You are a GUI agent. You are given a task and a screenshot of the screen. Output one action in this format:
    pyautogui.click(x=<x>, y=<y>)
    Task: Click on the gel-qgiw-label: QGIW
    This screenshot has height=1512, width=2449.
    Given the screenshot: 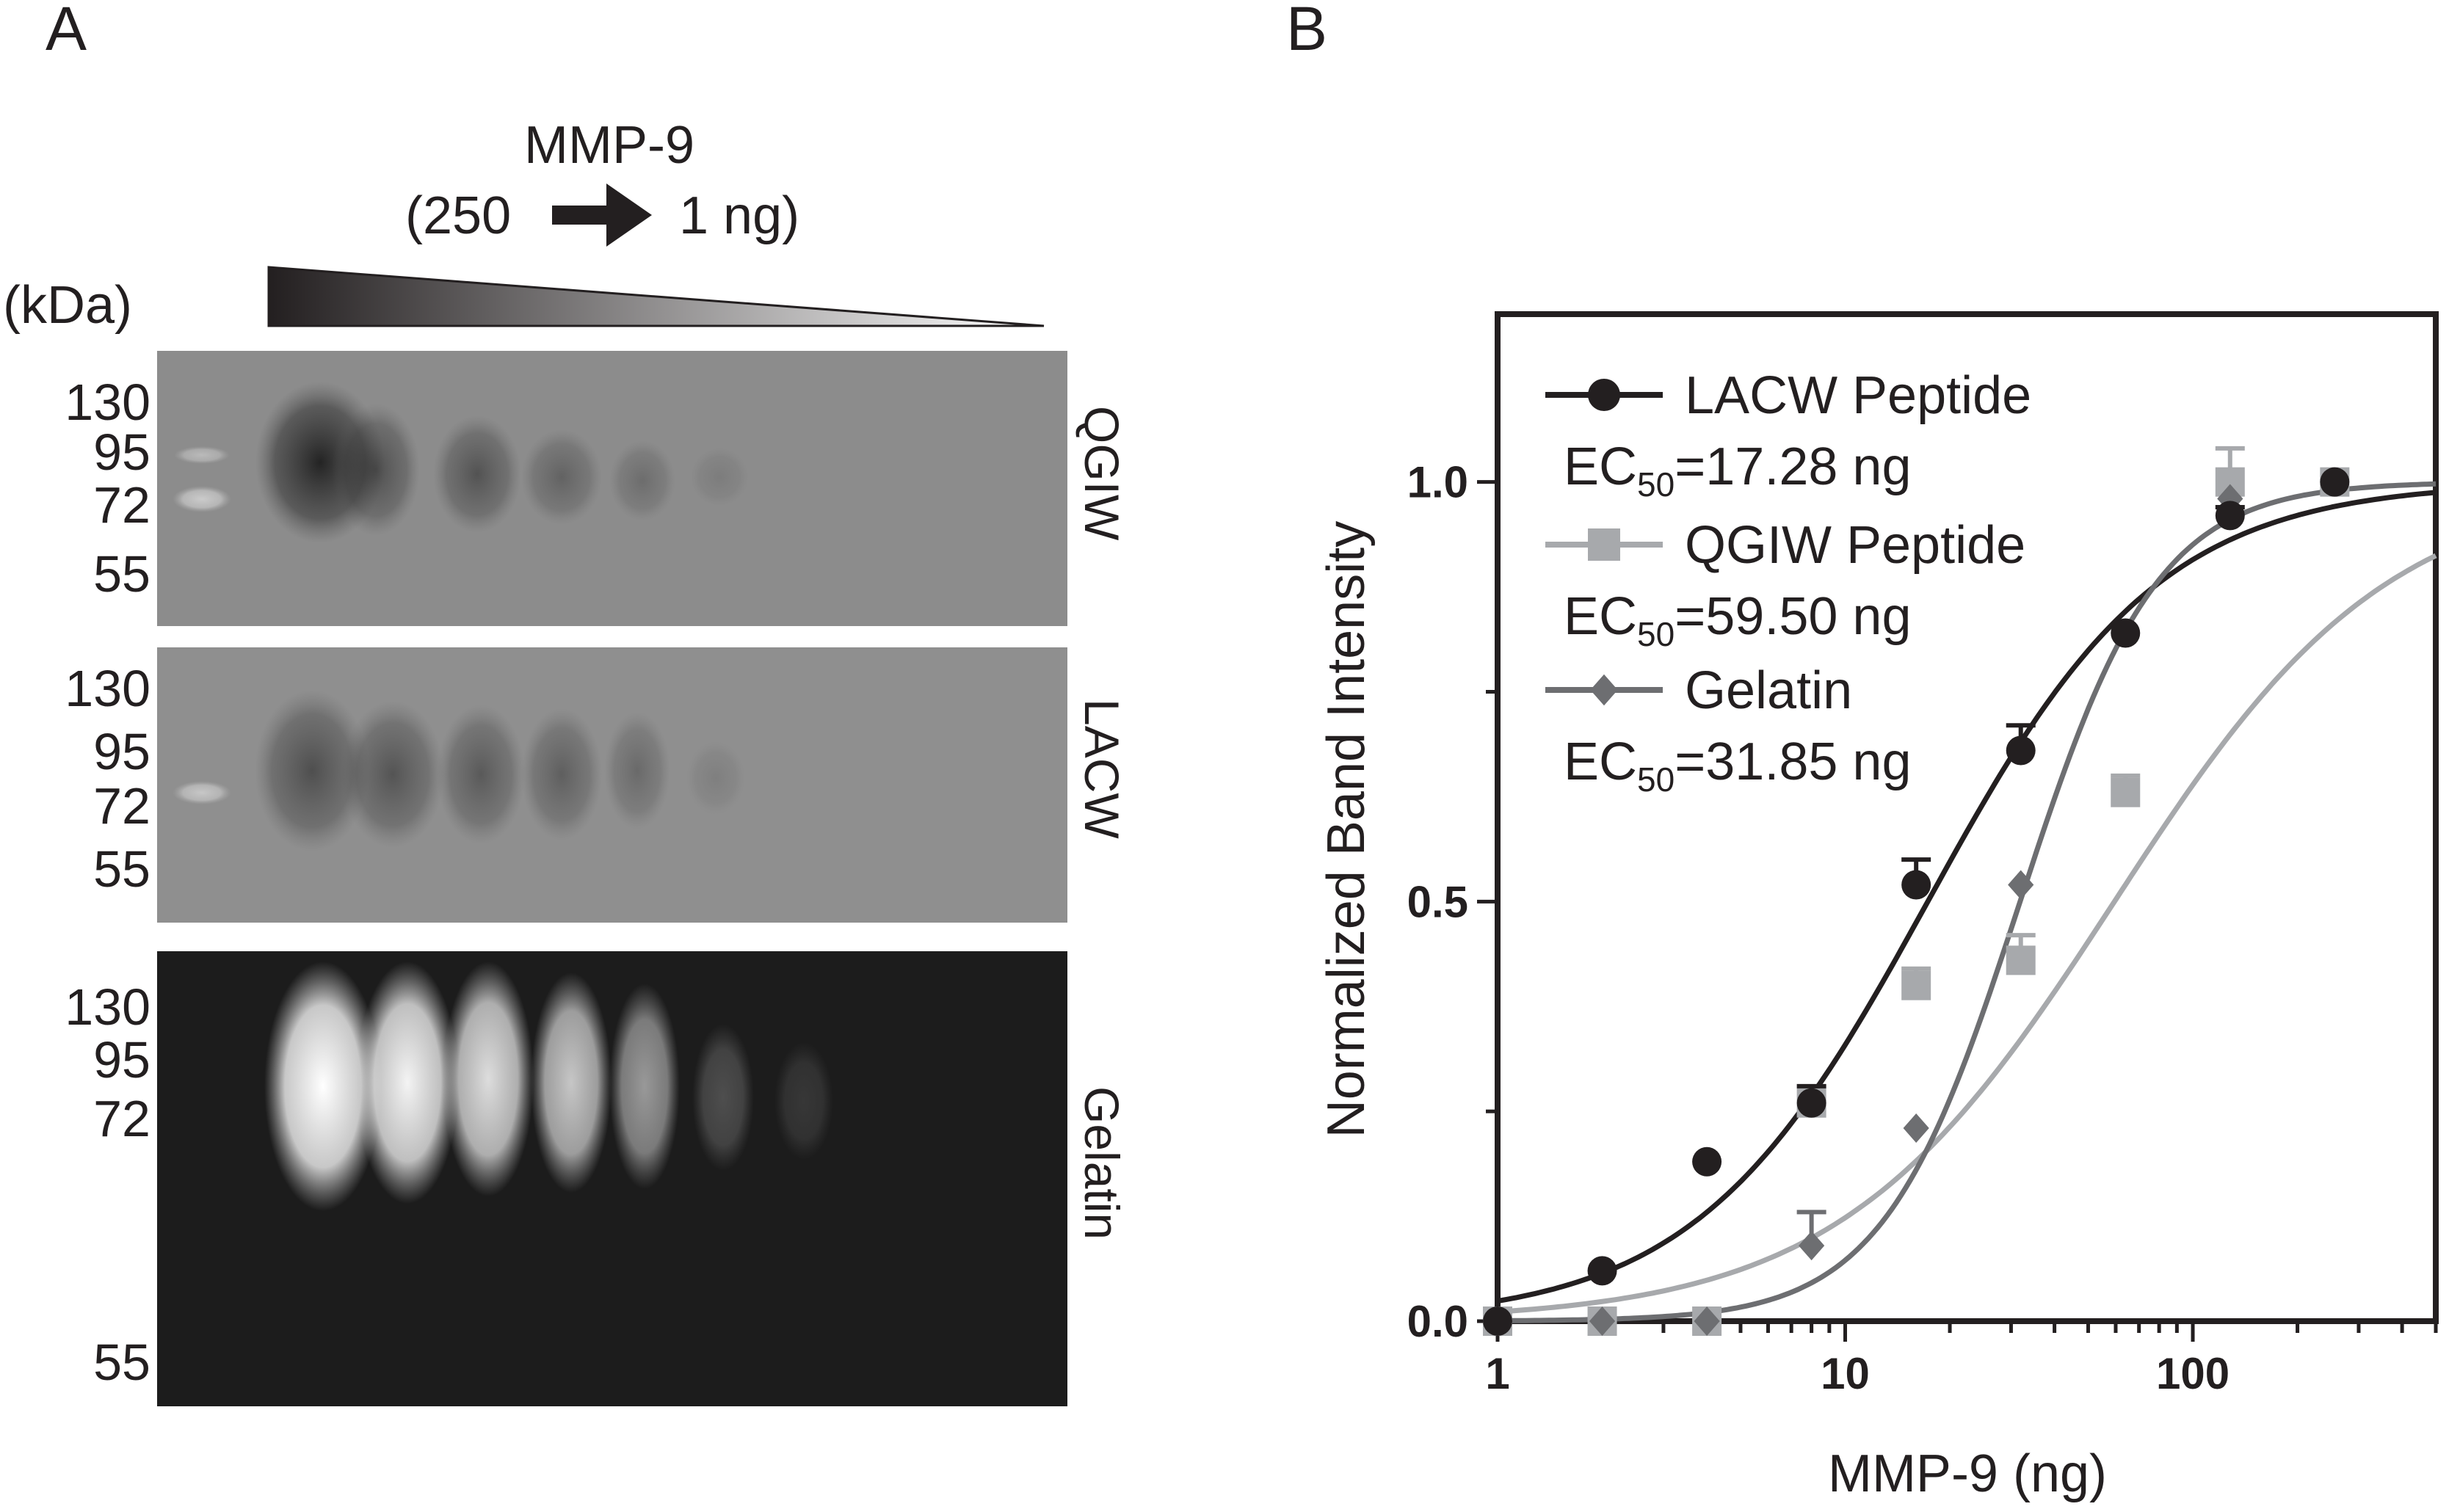 What is the action you would take?
    pyautogui.click(x=1102, y=473)
    